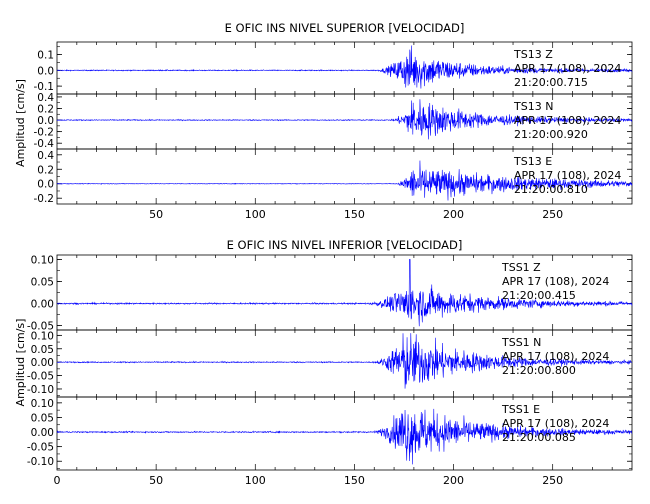  I want to click on station-label: TS13 Z, so click(533, 54).